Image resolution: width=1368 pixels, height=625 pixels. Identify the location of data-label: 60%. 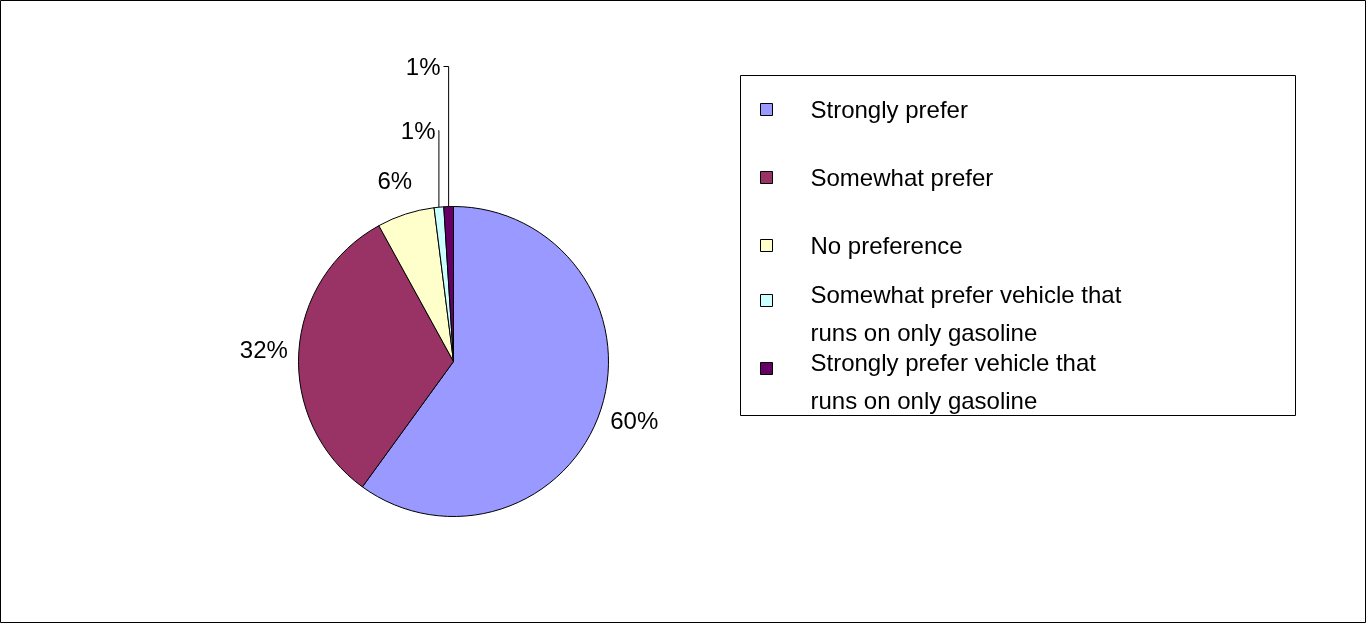
(634, 420).